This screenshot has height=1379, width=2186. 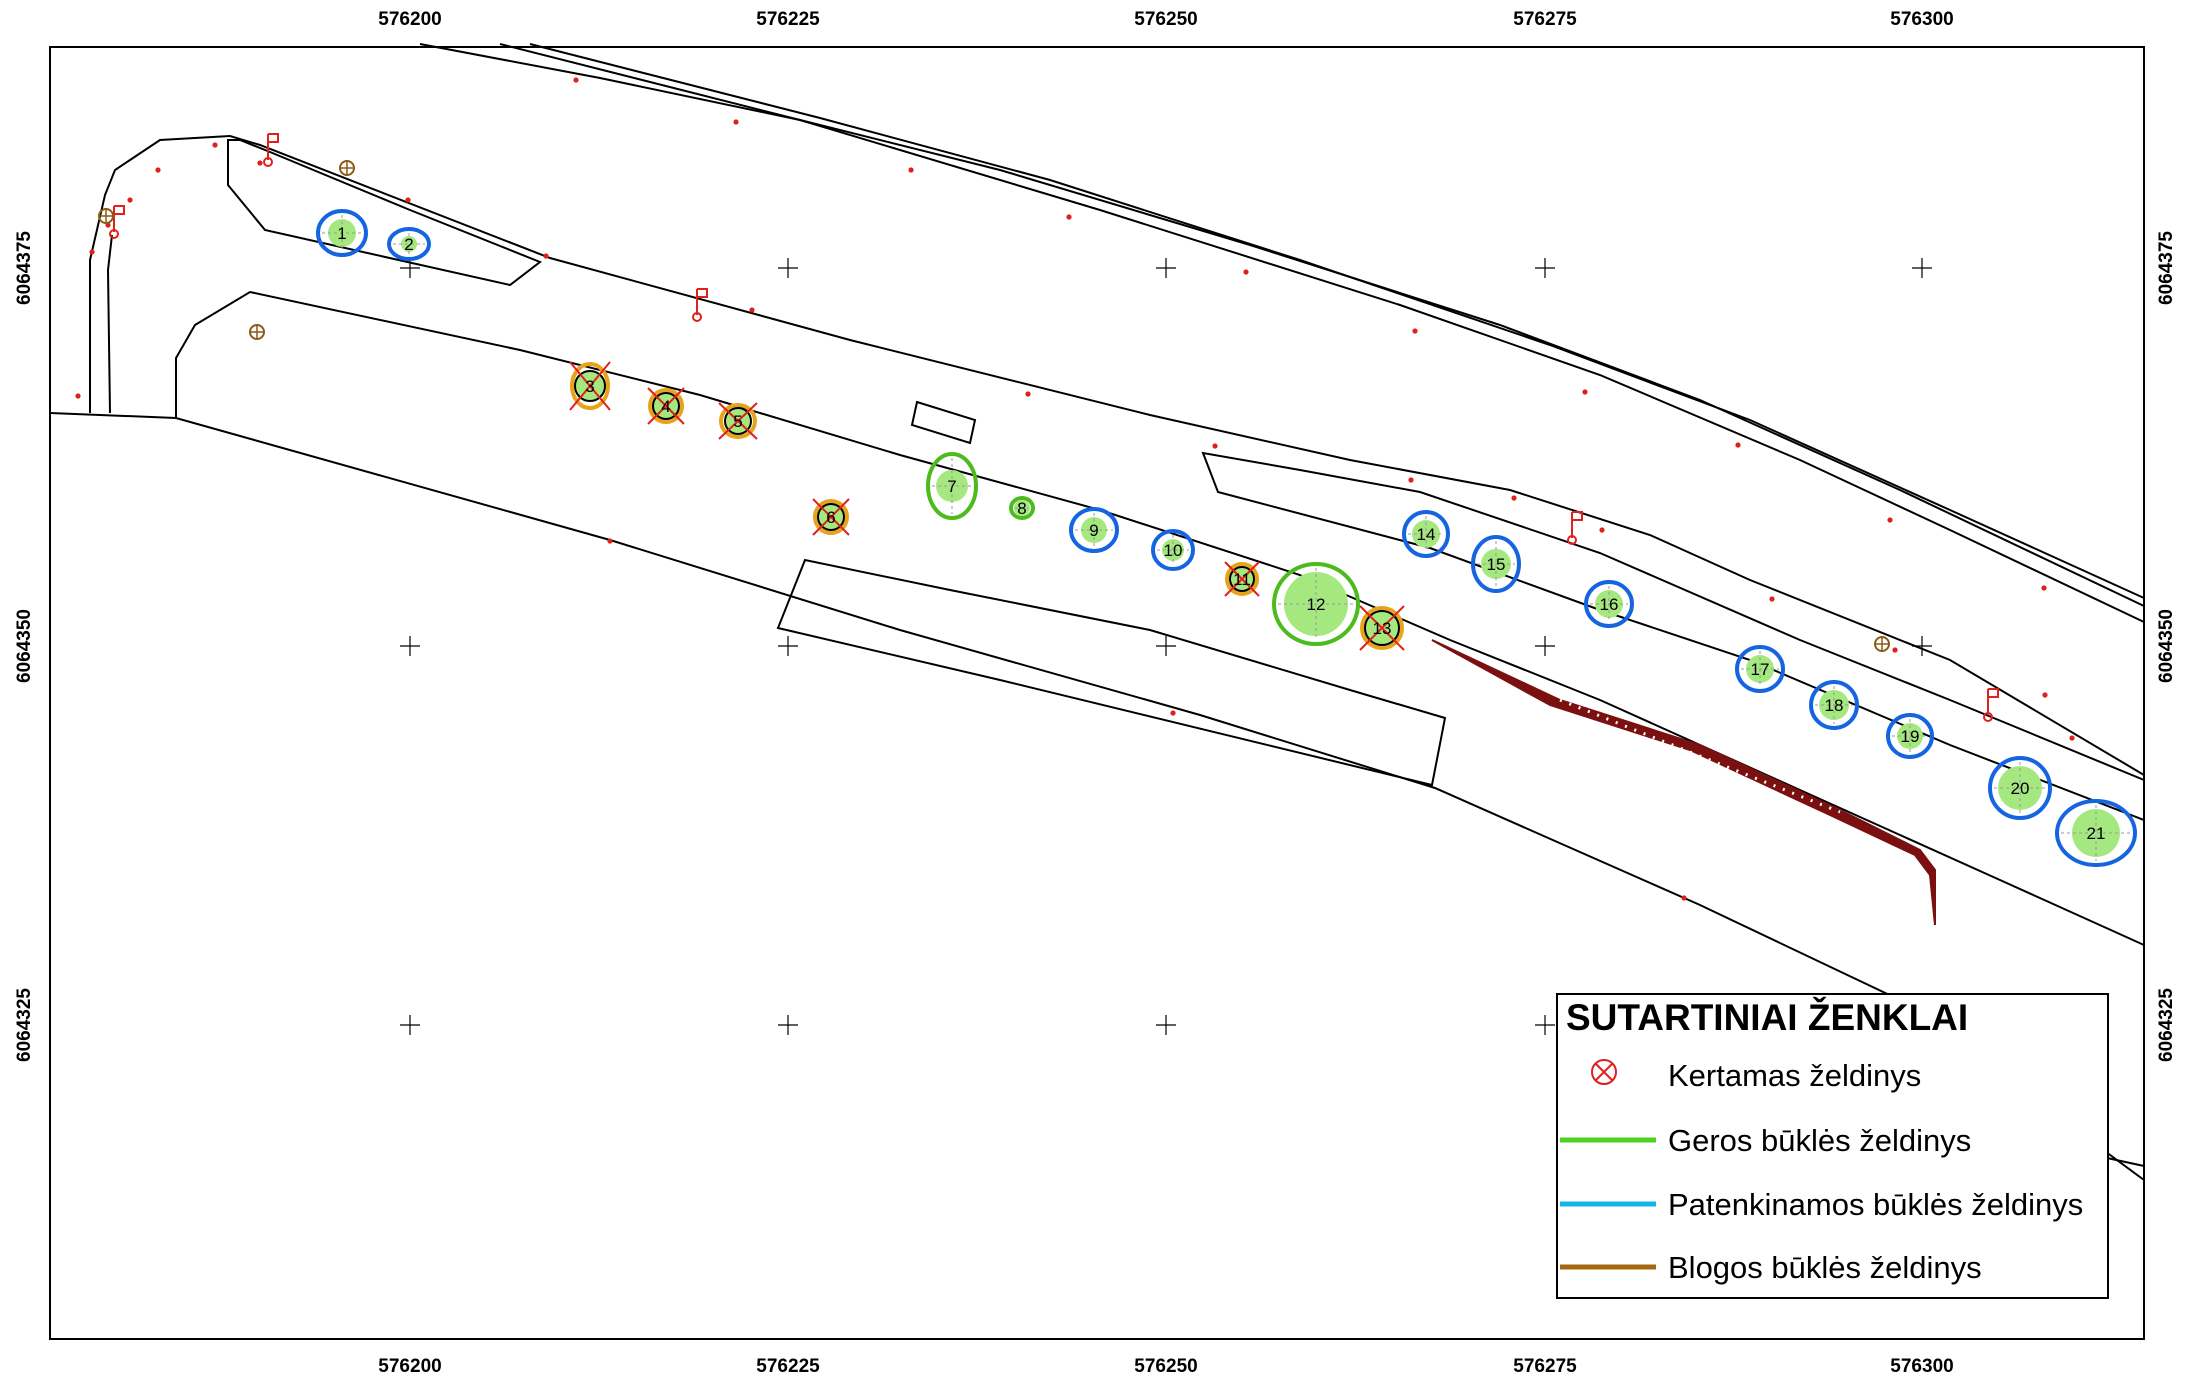 I want to click on tree-16: 16, so click(x=1609, y=604).